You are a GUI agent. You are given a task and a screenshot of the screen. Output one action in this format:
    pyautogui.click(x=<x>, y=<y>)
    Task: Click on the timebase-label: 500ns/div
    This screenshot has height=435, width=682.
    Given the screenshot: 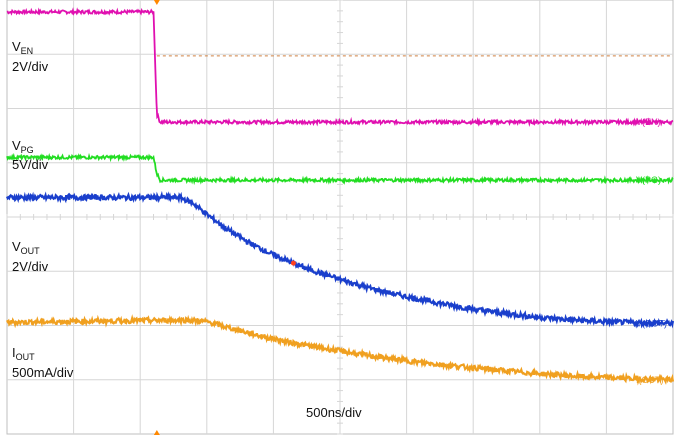 What is the action you would take?
    pyautogui.click(x=334, y=412)
    